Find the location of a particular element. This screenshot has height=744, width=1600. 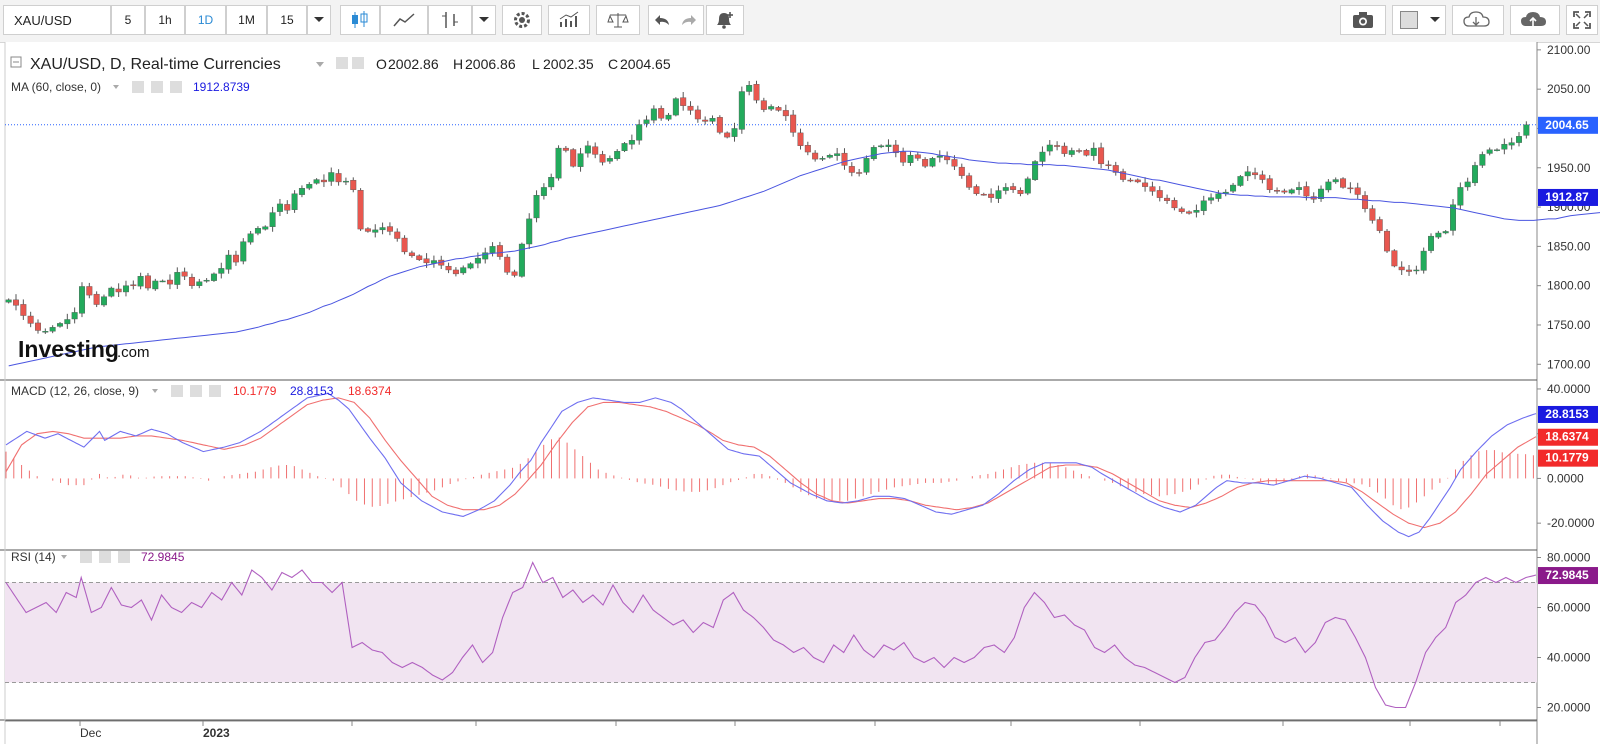

macd-legend-label: MACD (12, 26, close, 9) is located at coordinates (75, 391).